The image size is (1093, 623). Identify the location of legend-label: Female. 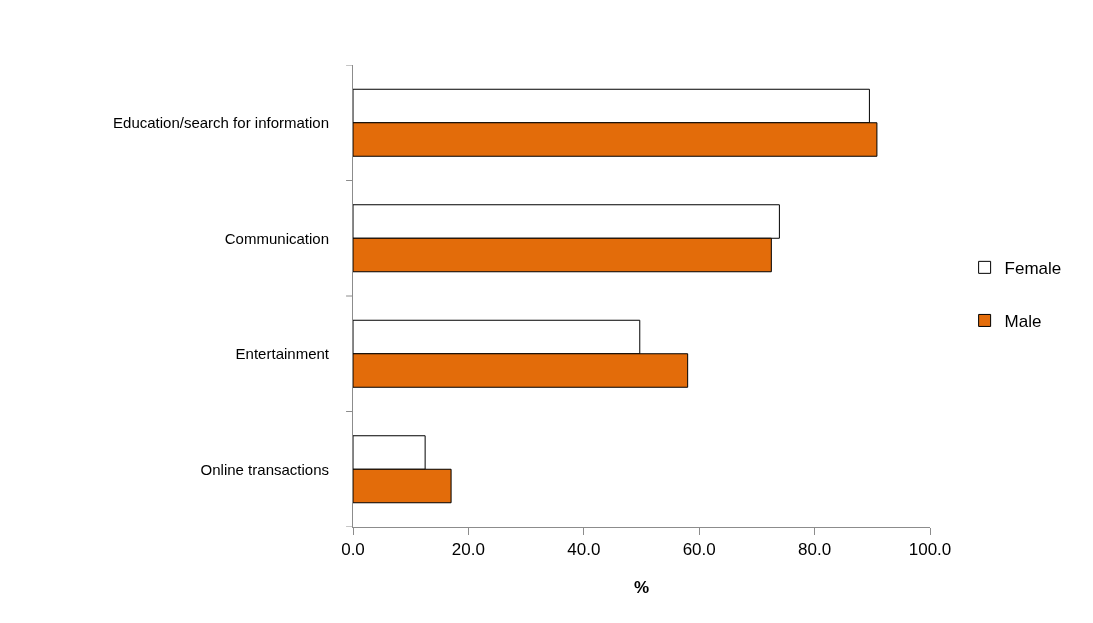
(1033, 268).